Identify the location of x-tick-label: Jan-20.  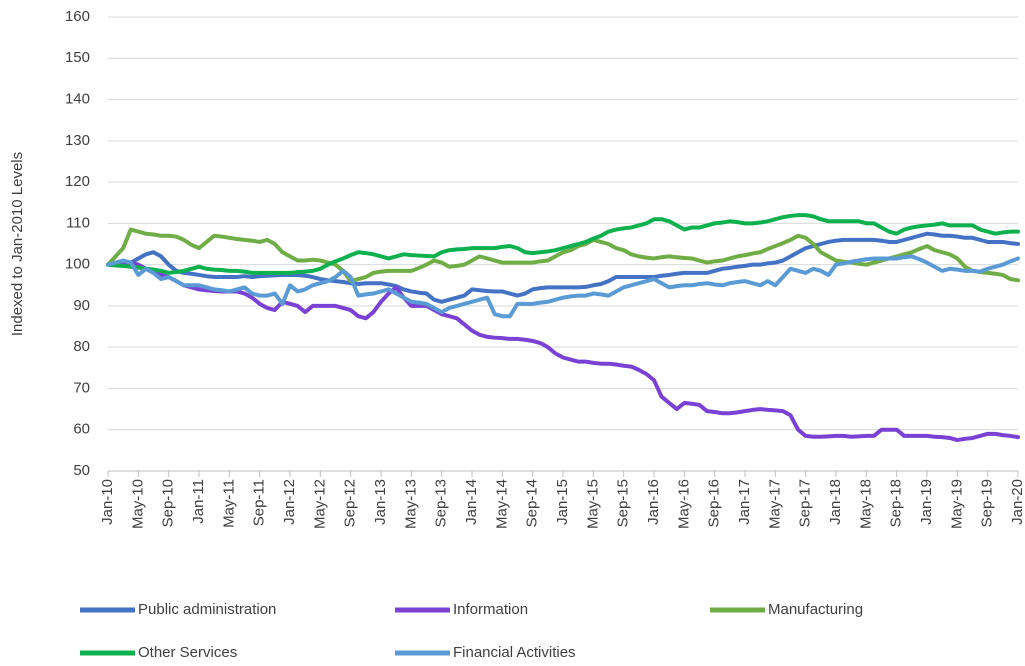
(1017, 502).